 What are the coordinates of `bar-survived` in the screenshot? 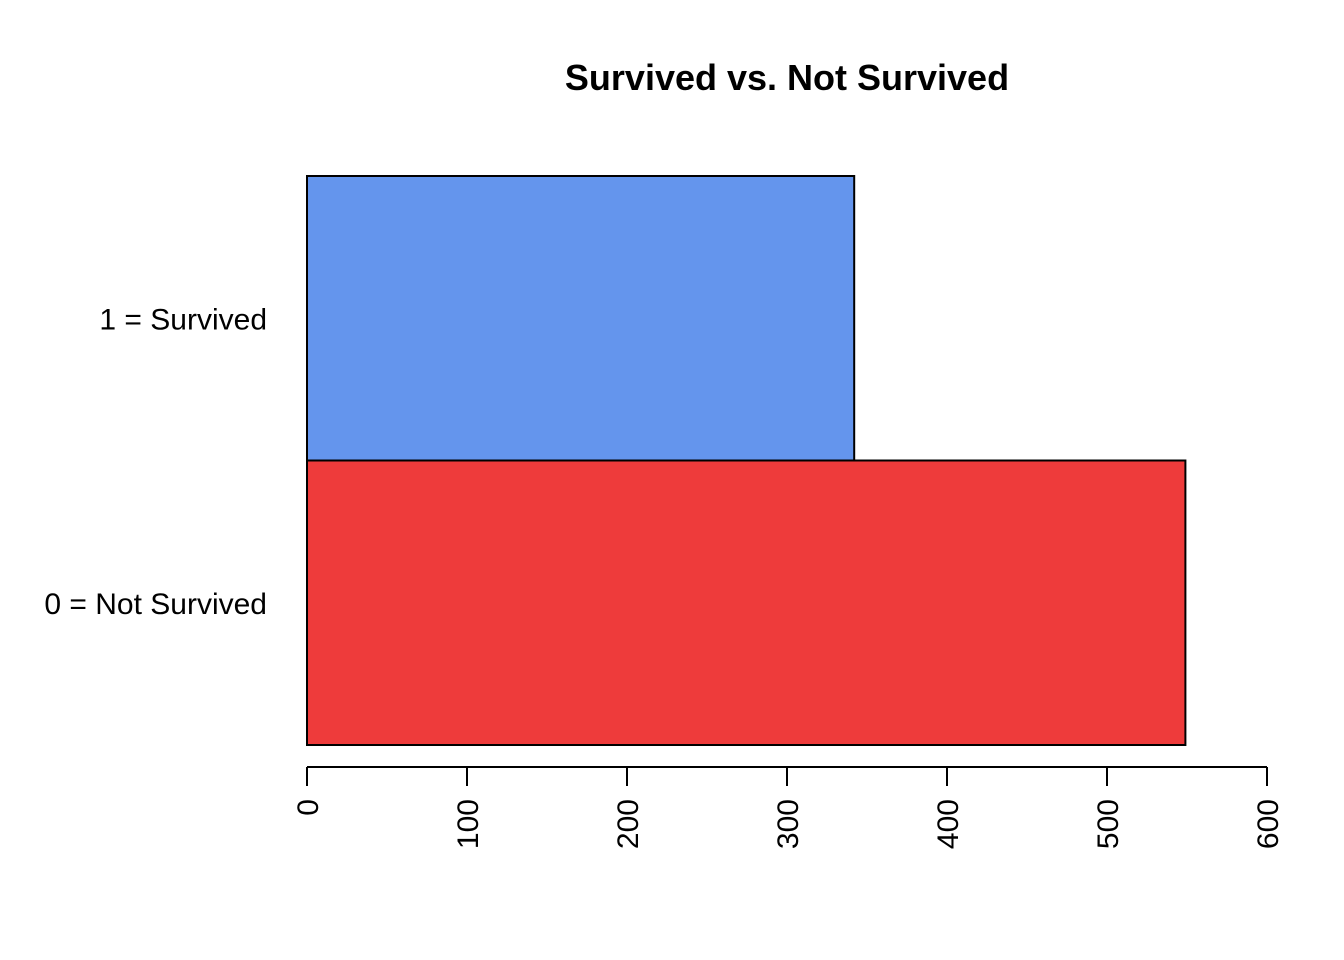 It's located at (581, 318).